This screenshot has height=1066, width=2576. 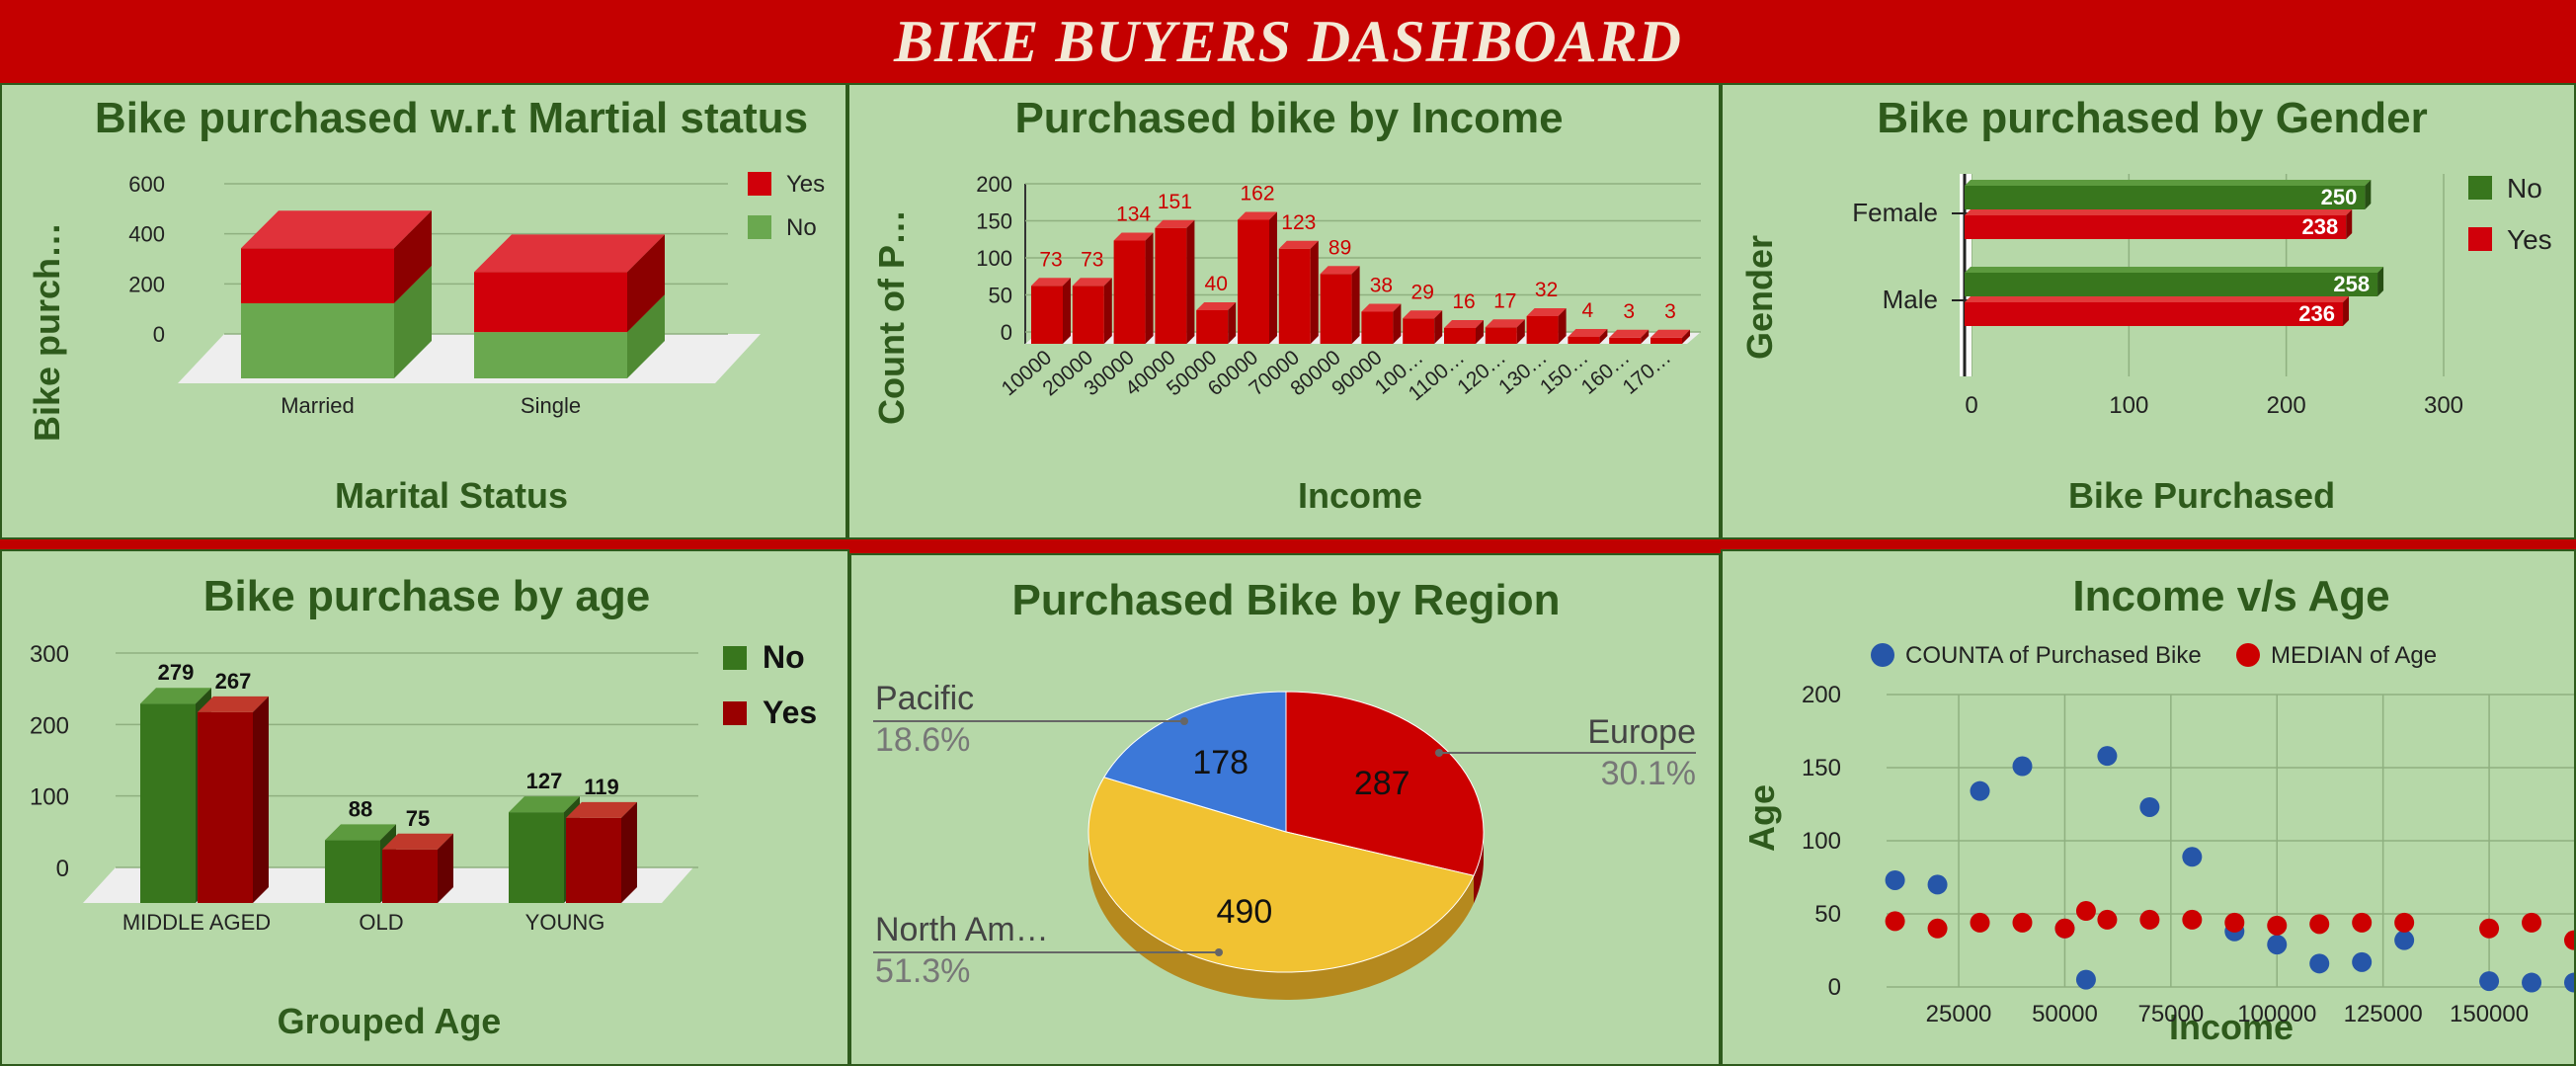 What do you see at coordinates (196, 922) in the screenshot?
I see `x-tick-label: MIDDLE AGED` at bounding box center [196, 922].